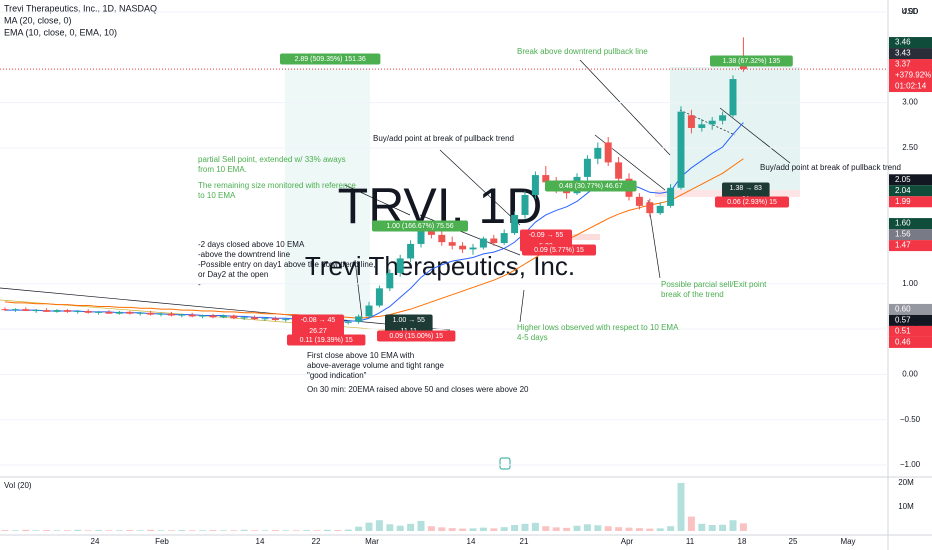  Describe the element at coordinates (903, 179) in the screenshot. I see `price-tag-label: 2.05` at that location.